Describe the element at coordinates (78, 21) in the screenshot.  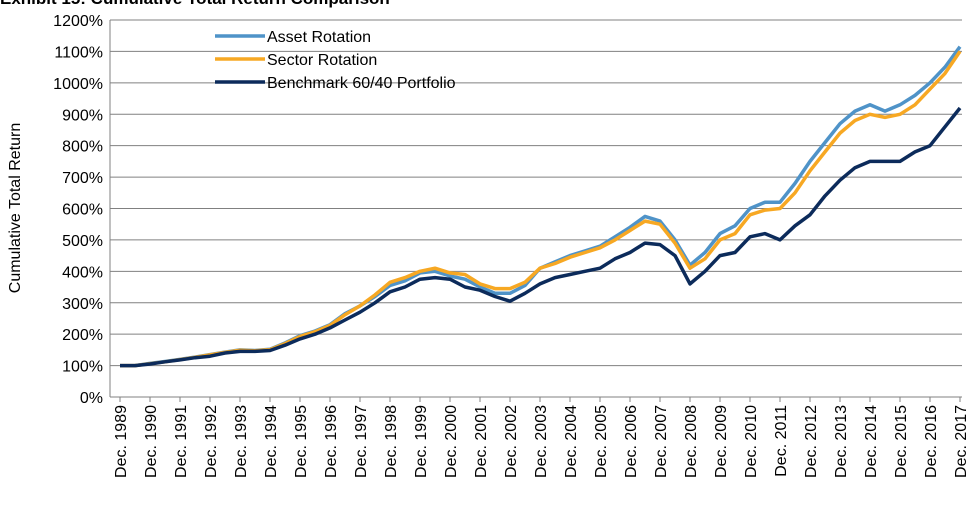
I see `y-tick-label: 1200%` at that location.